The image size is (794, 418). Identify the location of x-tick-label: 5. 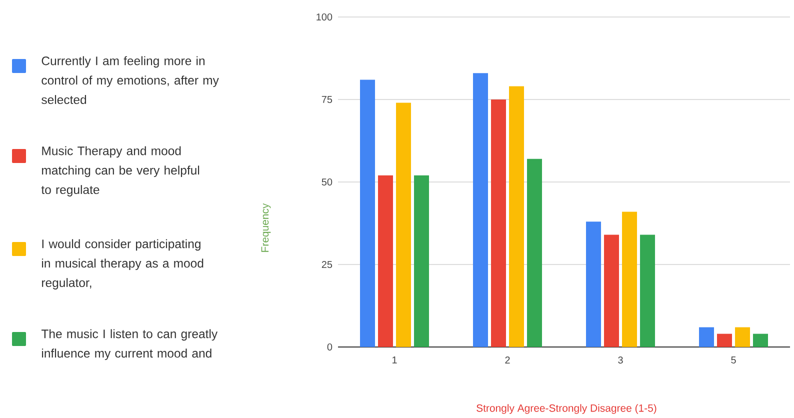
(733, 360).